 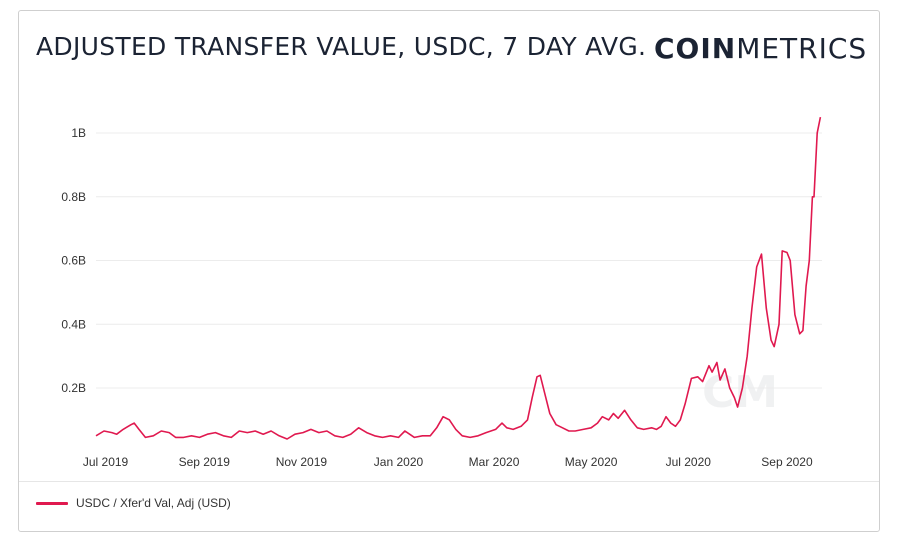 I want to click on legend-divider, so click(x=449, y=481).